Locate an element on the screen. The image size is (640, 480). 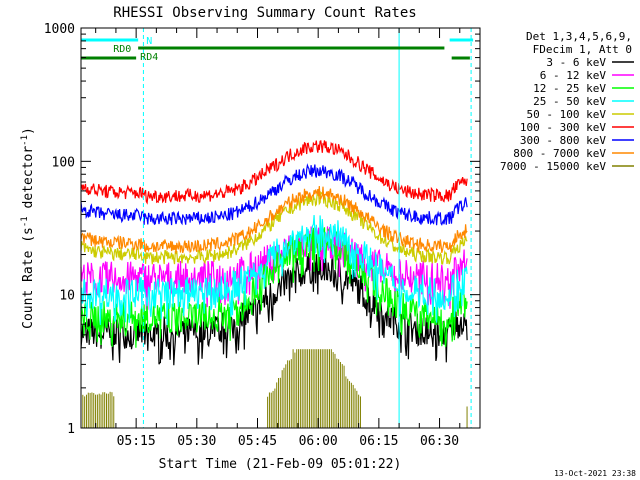
x-tick-label: 06:00 is located at coordinates (318, 441).